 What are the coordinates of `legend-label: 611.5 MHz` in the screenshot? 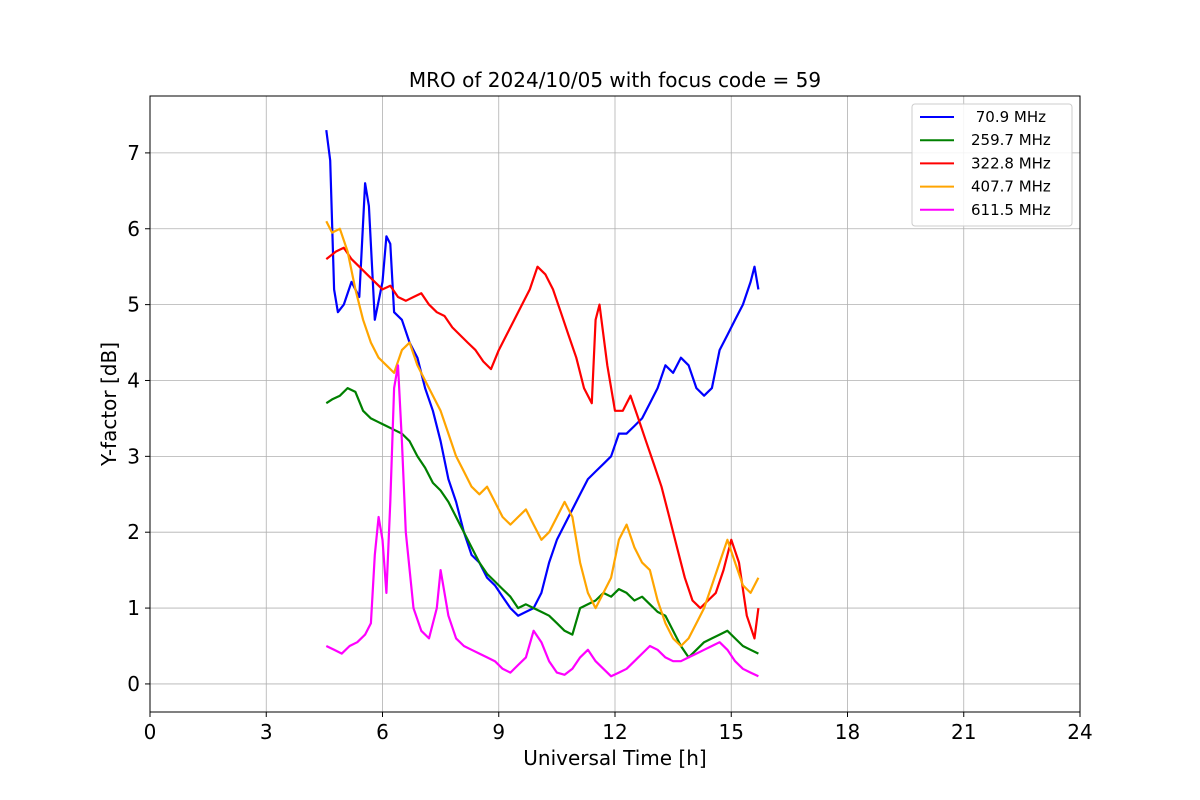 It's located at (1011, 210).